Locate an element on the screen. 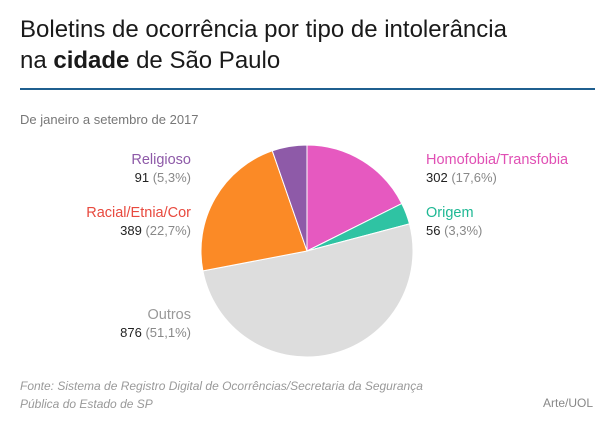 Image resolution: width=615 pixels, height=436 pixels. label-racial: Racial/Etnia/Cor 389 (22,7%) is located at coordinates (138, 222).